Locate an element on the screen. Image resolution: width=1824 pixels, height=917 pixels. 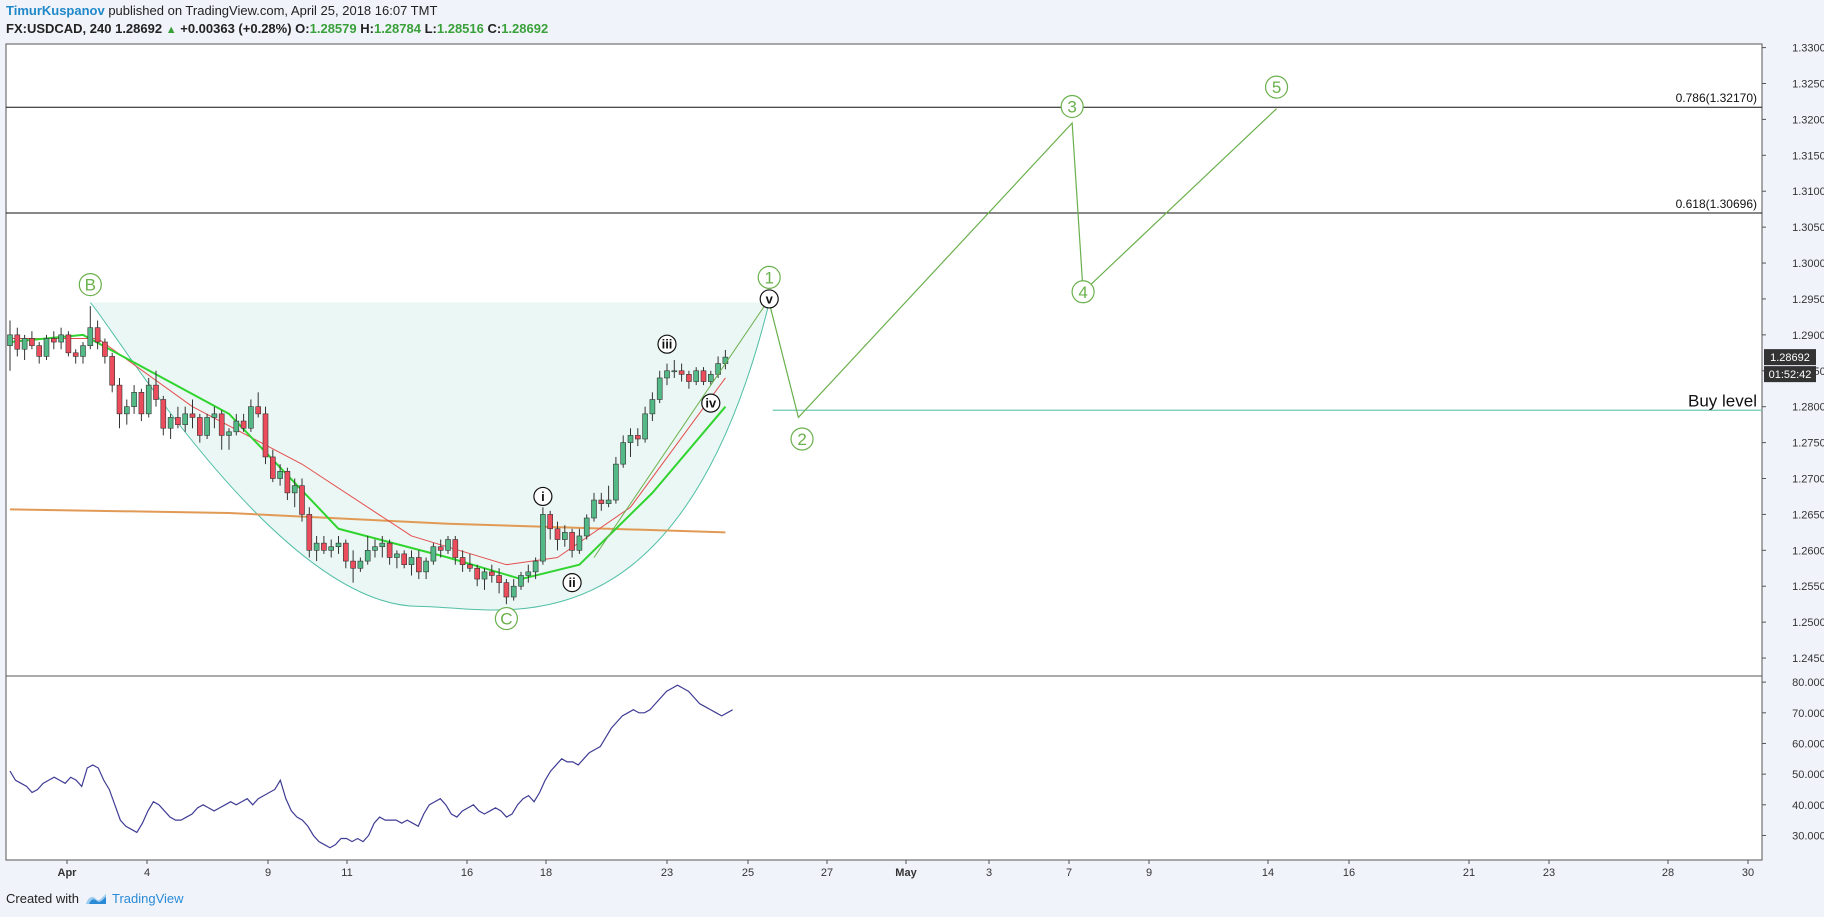
price-tick-label: 1.32000 is located at coordinates (1808, 120).